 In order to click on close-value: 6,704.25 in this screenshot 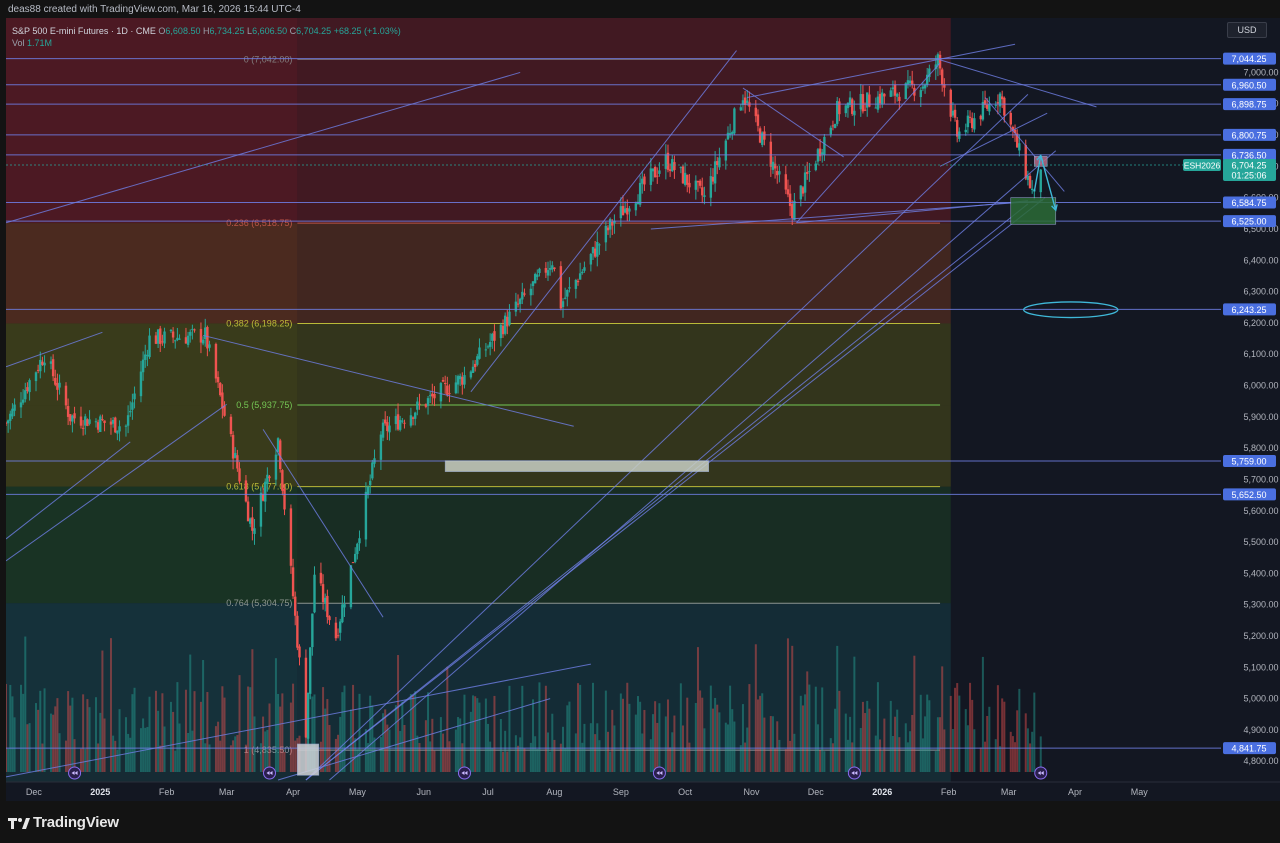, I will do `click(314, 31)`.